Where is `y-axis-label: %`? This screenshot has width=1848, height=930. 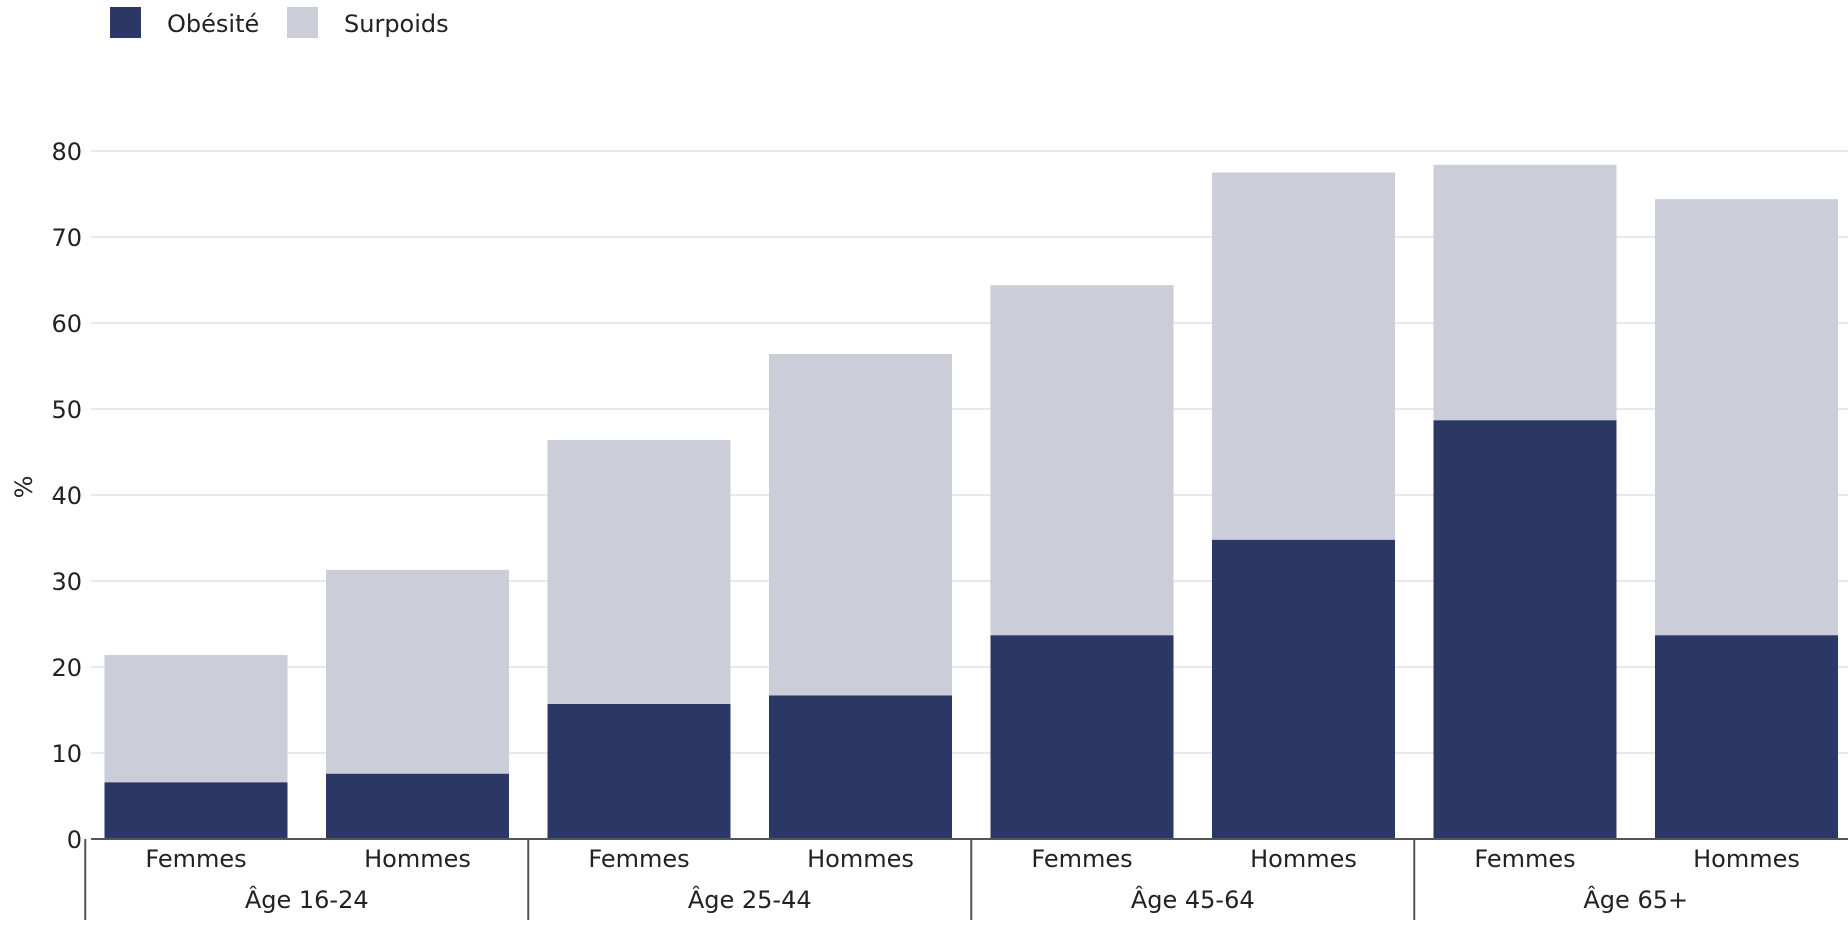 y-axis-label: % is located at coordinates (24, 487).